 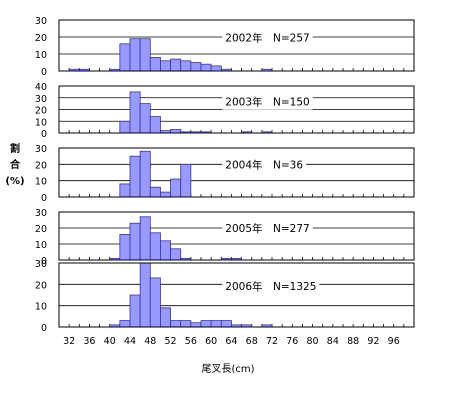 I want to click on x-tick-label: 60, so click(x=211, y=341).